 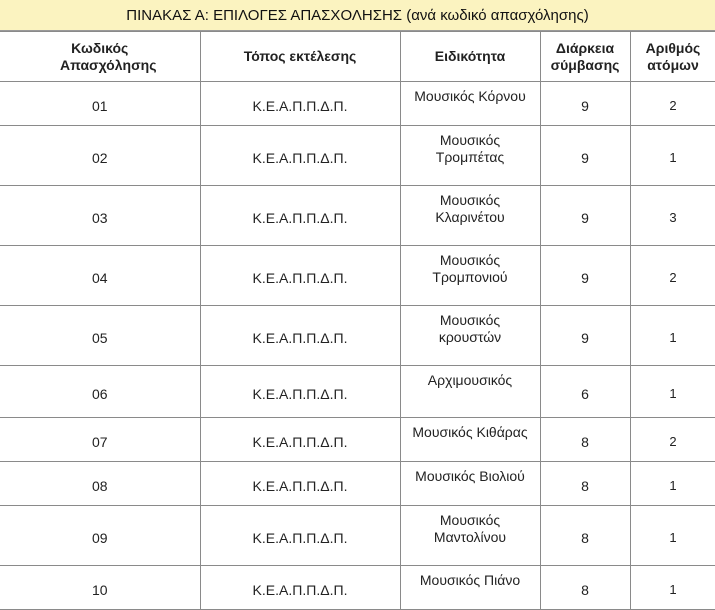 I want to click on cell-specialty: Μουσικός Βιολιού, so click(x=470, y=483).